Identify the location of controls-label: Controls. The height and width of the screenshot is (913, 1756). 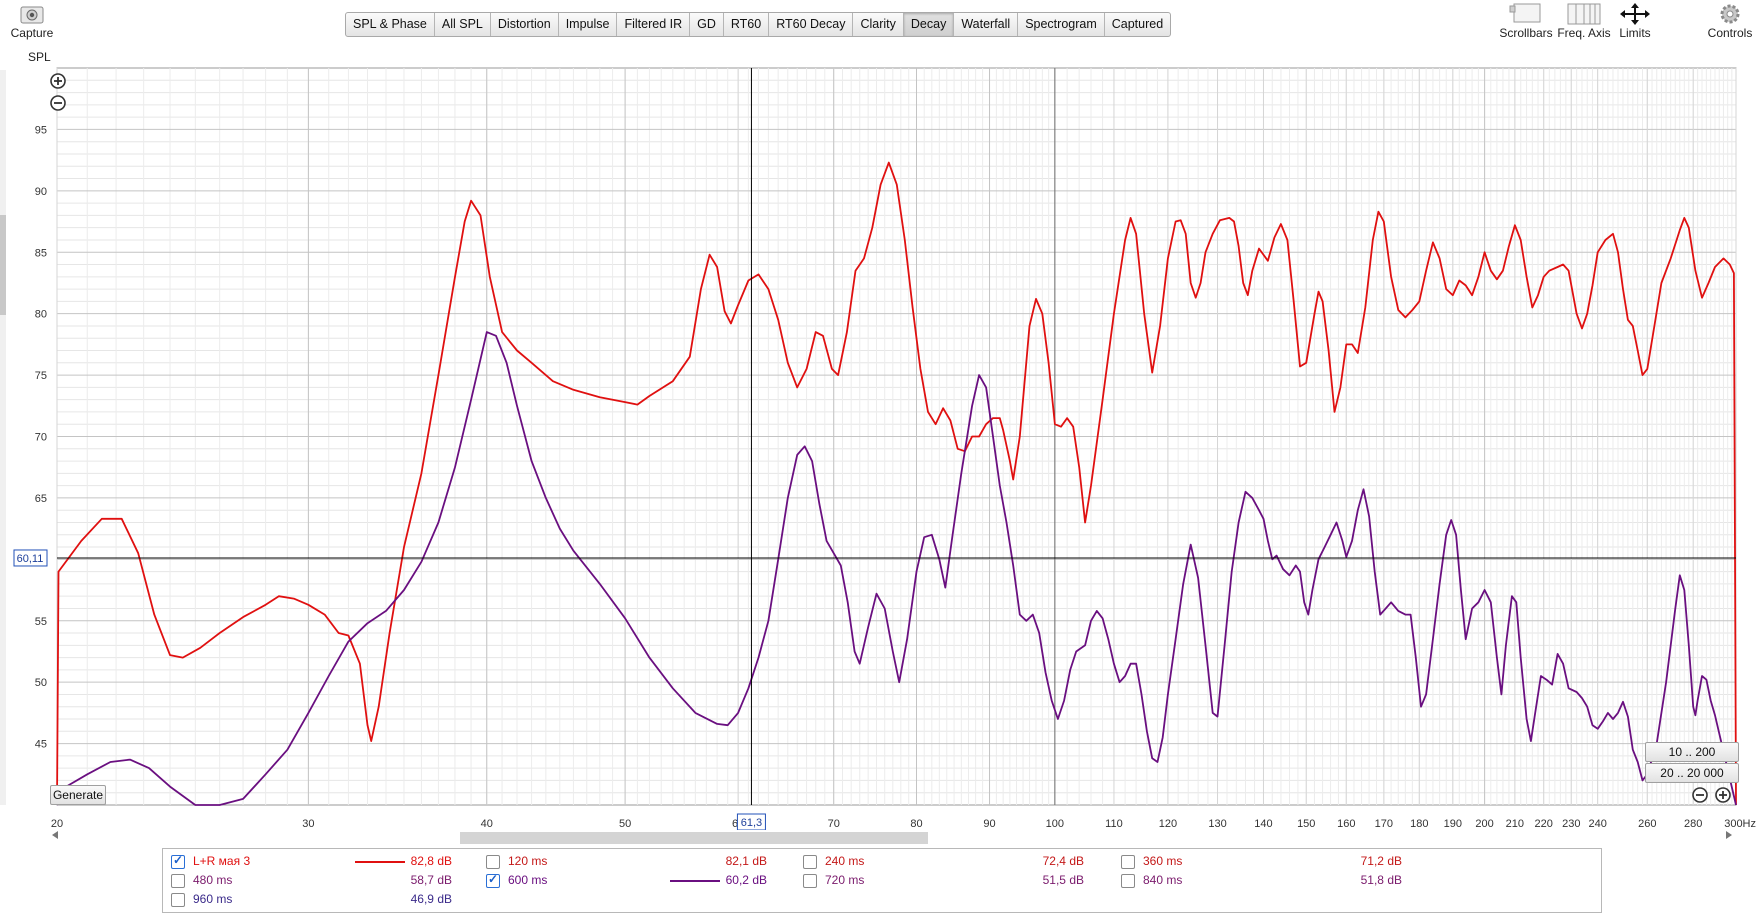
(1730, 33).